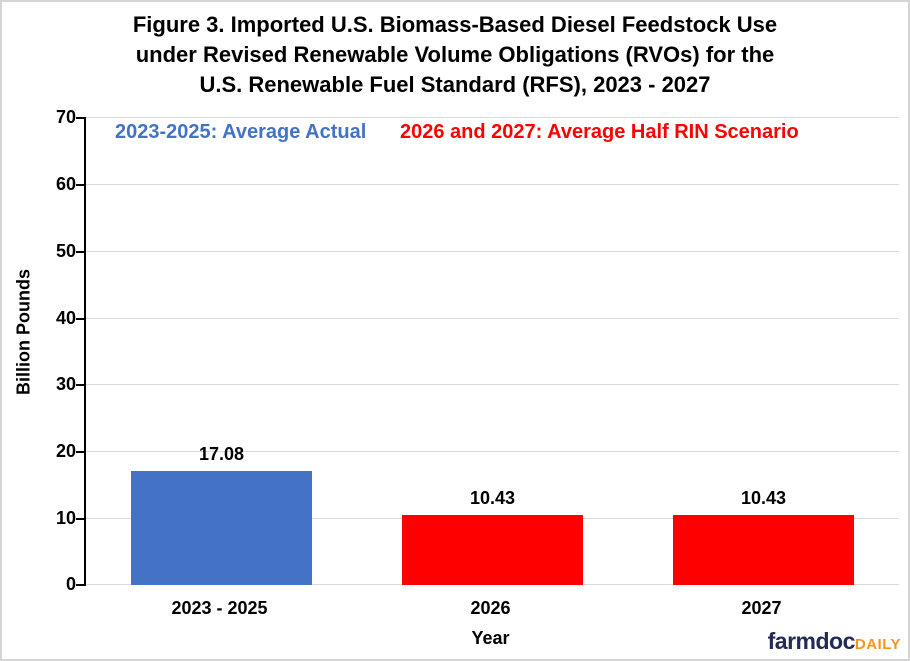 The width and height of the screenshot is (910, 661). I want to click on bar-value-label-2023-2025: 17.08, so click(221, 454).